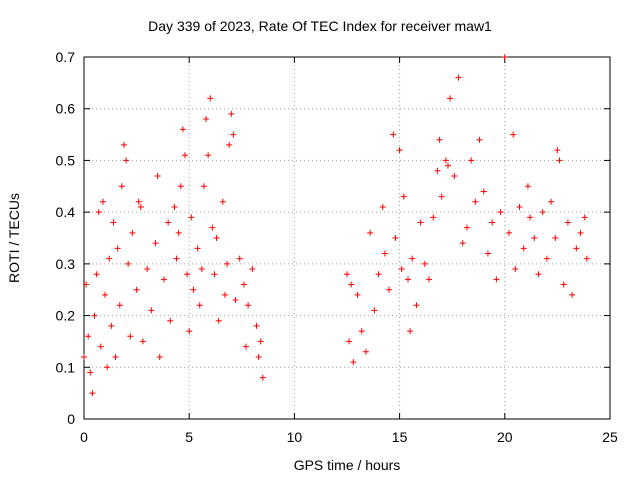  Describe the element at coordinates (66, 57) in the screenshot. I see `y-tick-label: 0.7` at that location.